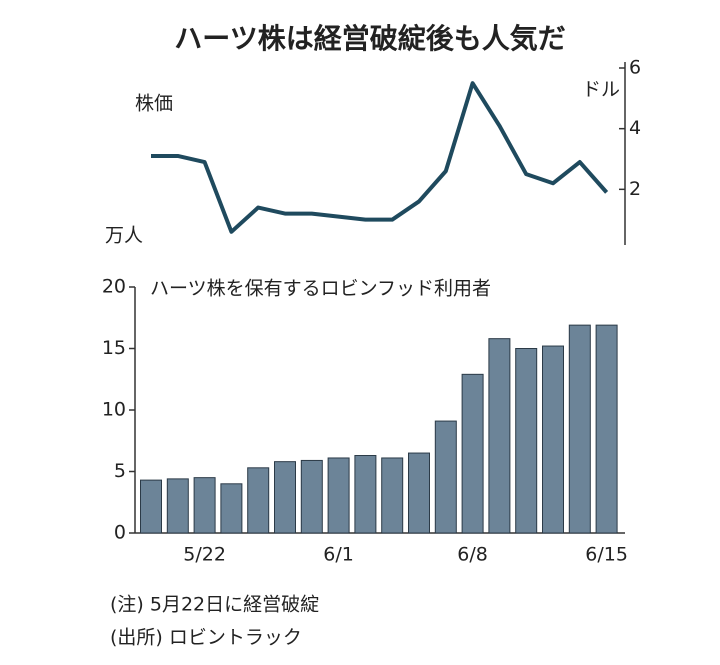 The image size is (720, 665). Describe the element at coordinates (114, 410) in the screenshot. I see `y-tick-label: 10` at that location.